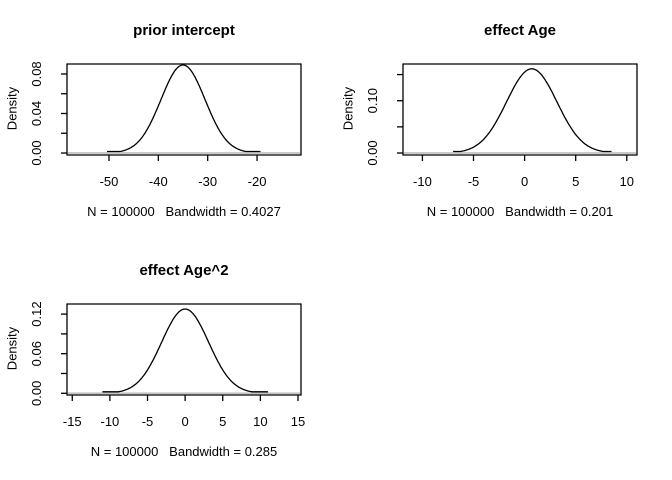  What do you see at coordinates (372, 100) in the screenshot?
I see `y-tick-label: 0.10` at bounding box center [372, 100].